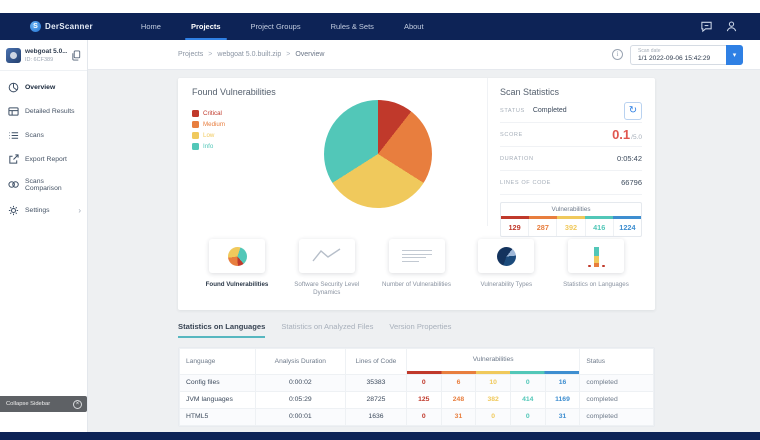 This screenshot has width=760, height=440. What do you see at coordinates (416, 256) in the screenshot?
I see `list-lines-icon` at bounding box center [416, 256].